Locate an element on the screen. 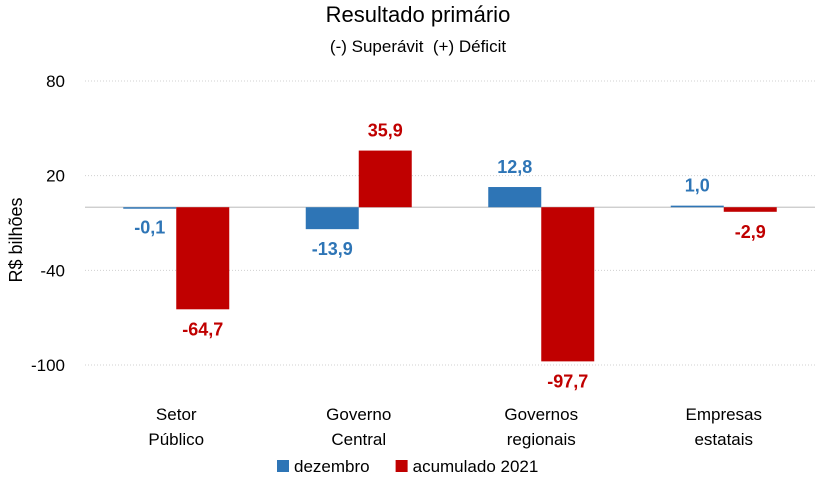  data-label: -2,9 is located at coordinates (750, 232).